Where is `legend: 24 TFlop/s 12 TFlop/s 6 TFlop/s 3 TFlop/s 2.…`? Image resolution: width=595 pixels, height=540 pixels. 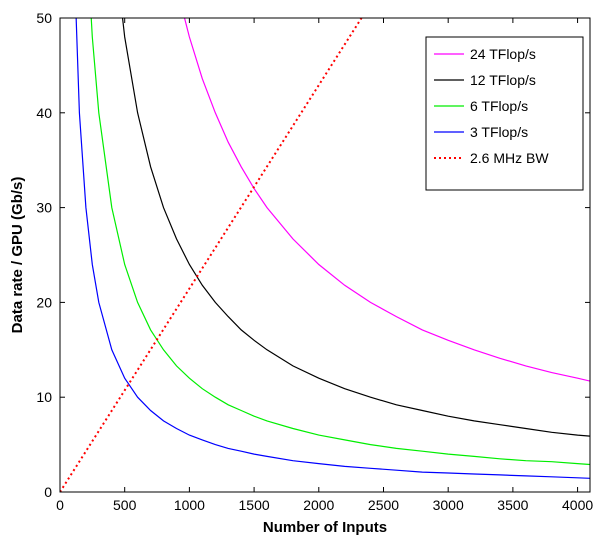 legend: 24 TFlop/s 12 TFlop/s 6 TFlop/s 3 TFlop/s 2.… is located at coordinates (504, 113).